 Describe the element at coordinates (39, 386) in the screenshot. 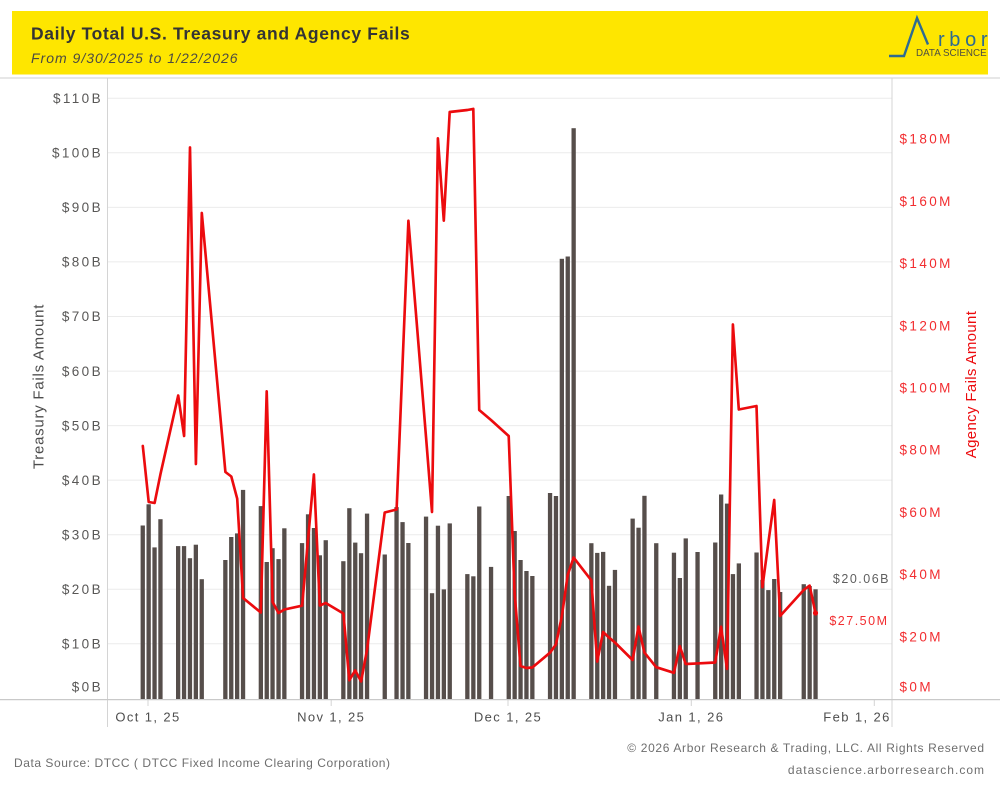

I see `svg-text: Treasury Fails Amount` at that location.